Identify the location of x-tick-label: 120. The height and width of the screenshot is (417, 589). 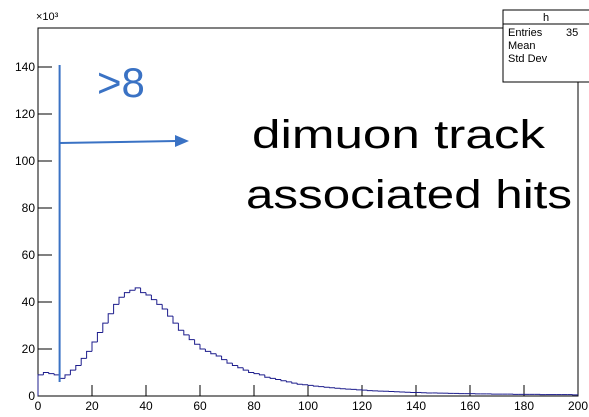
(362, 405).